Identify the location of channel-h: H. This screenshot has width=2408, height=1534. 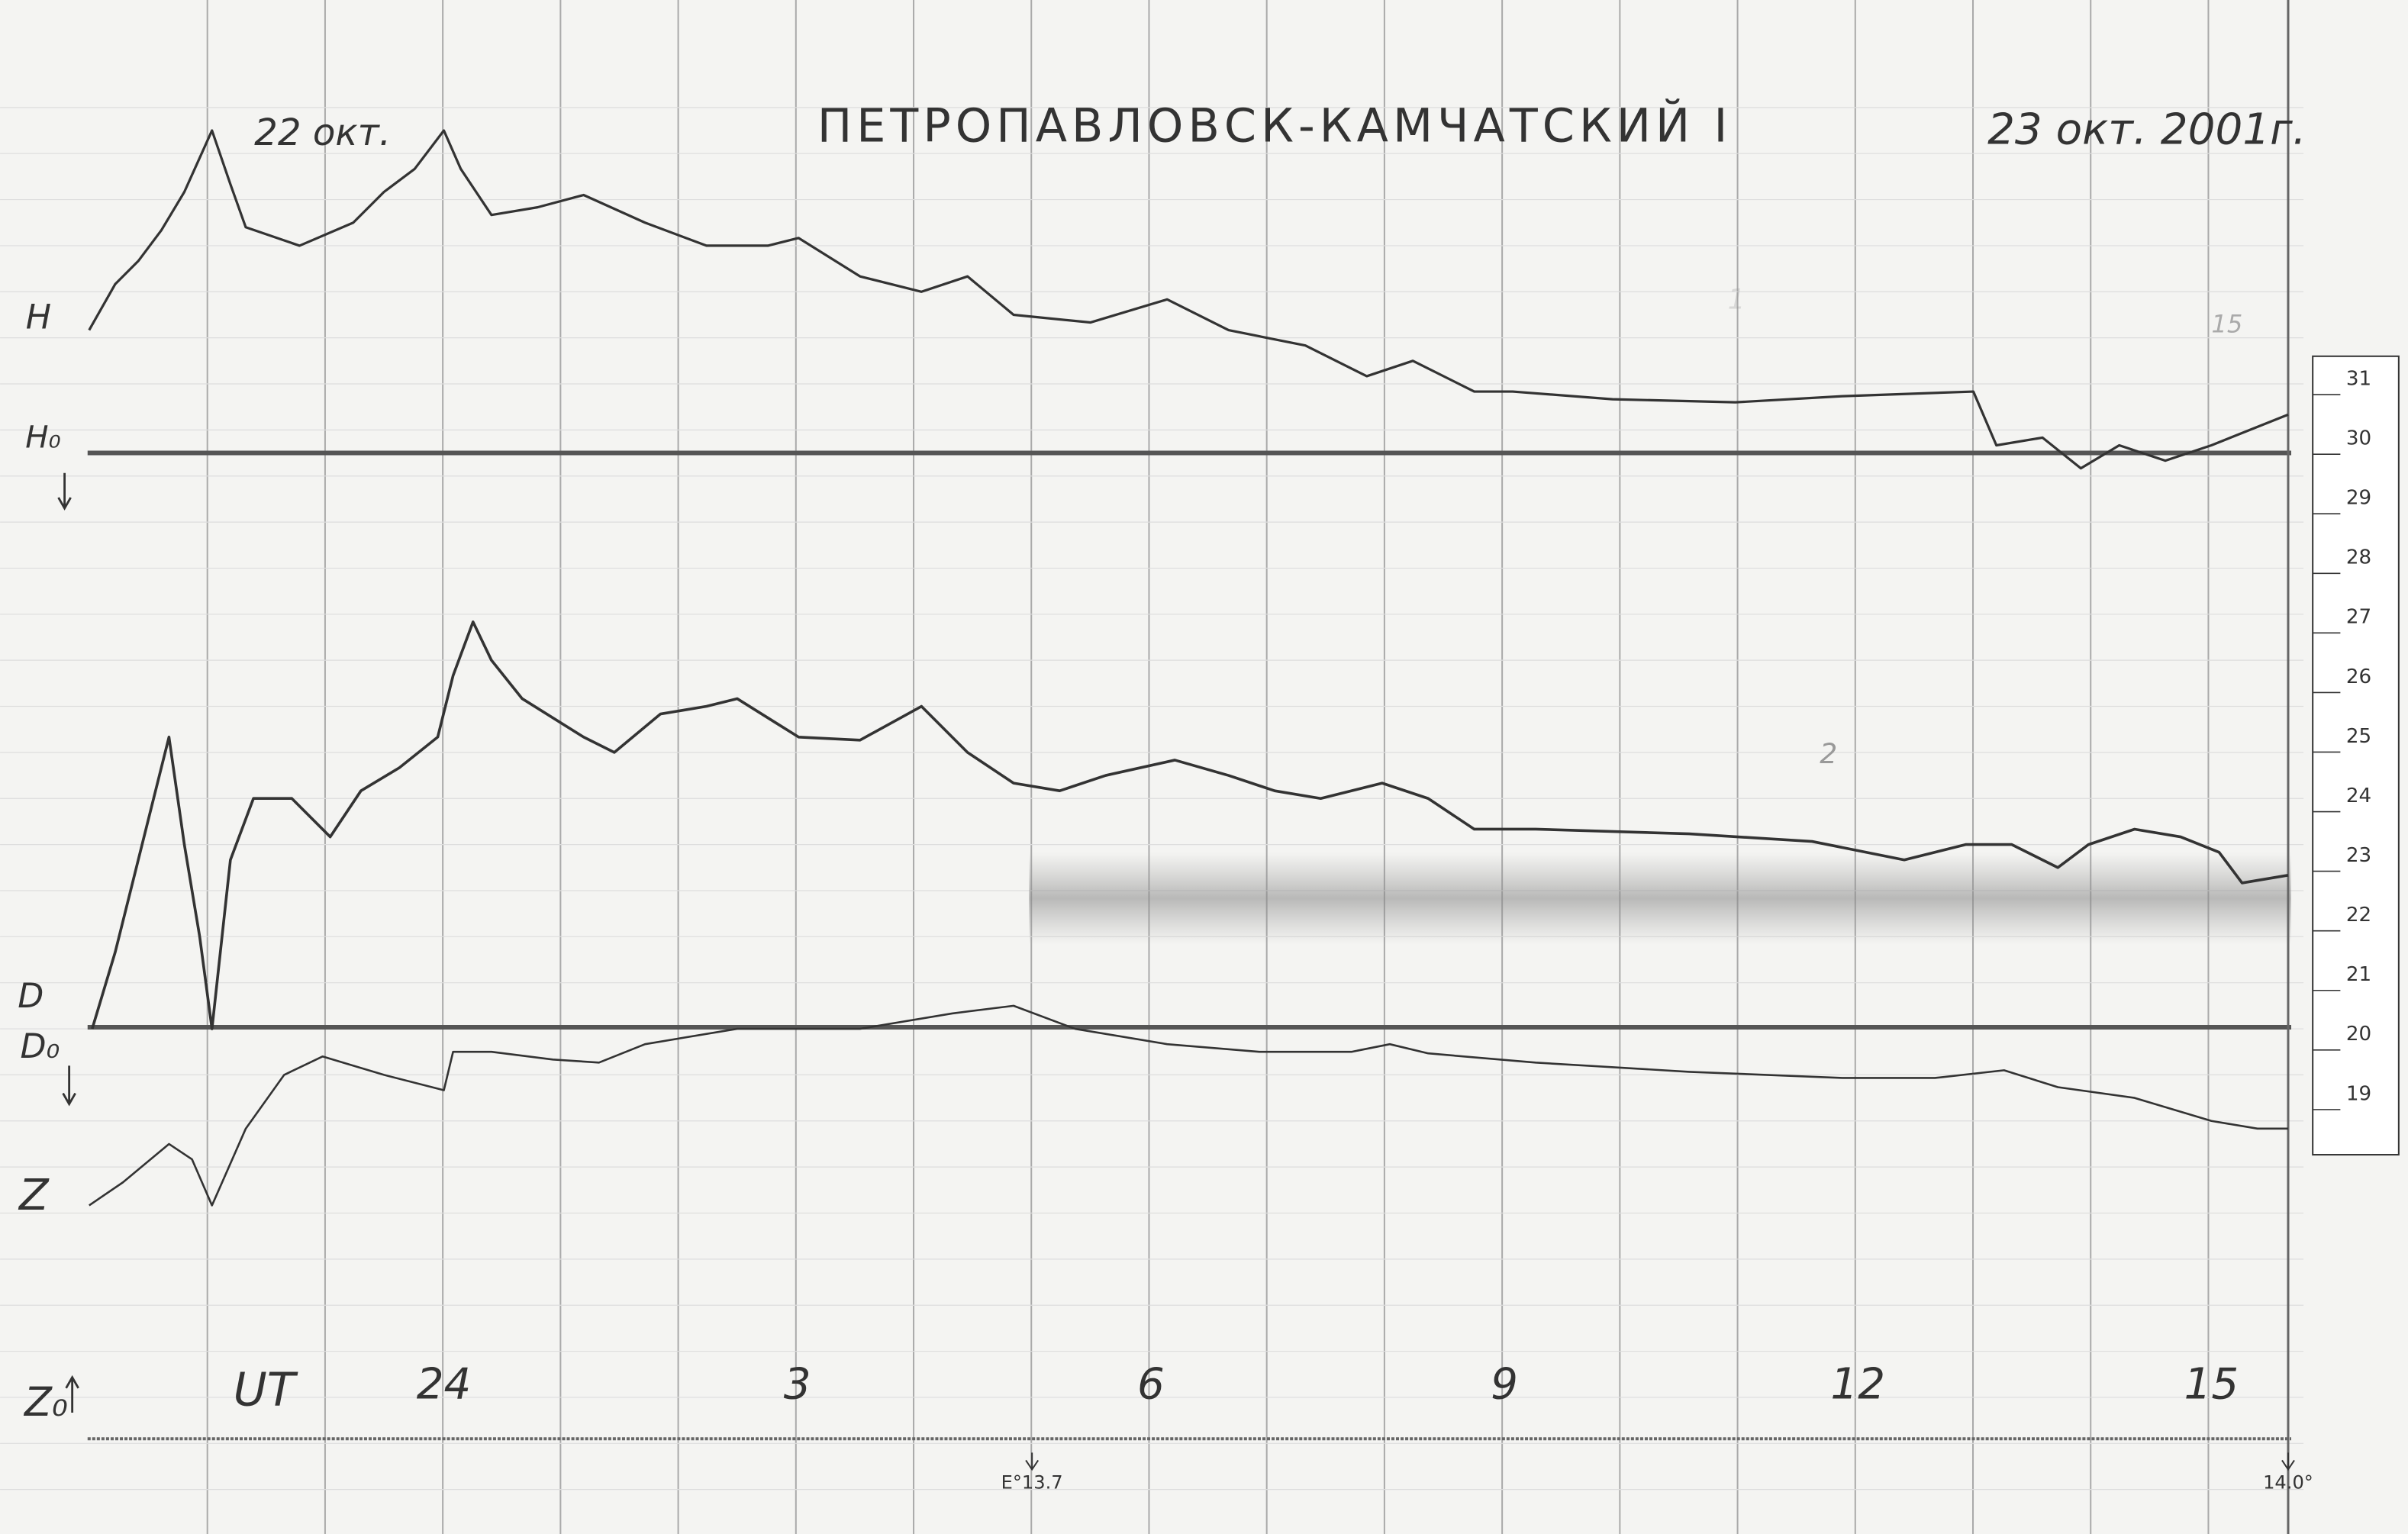
(39, 317).